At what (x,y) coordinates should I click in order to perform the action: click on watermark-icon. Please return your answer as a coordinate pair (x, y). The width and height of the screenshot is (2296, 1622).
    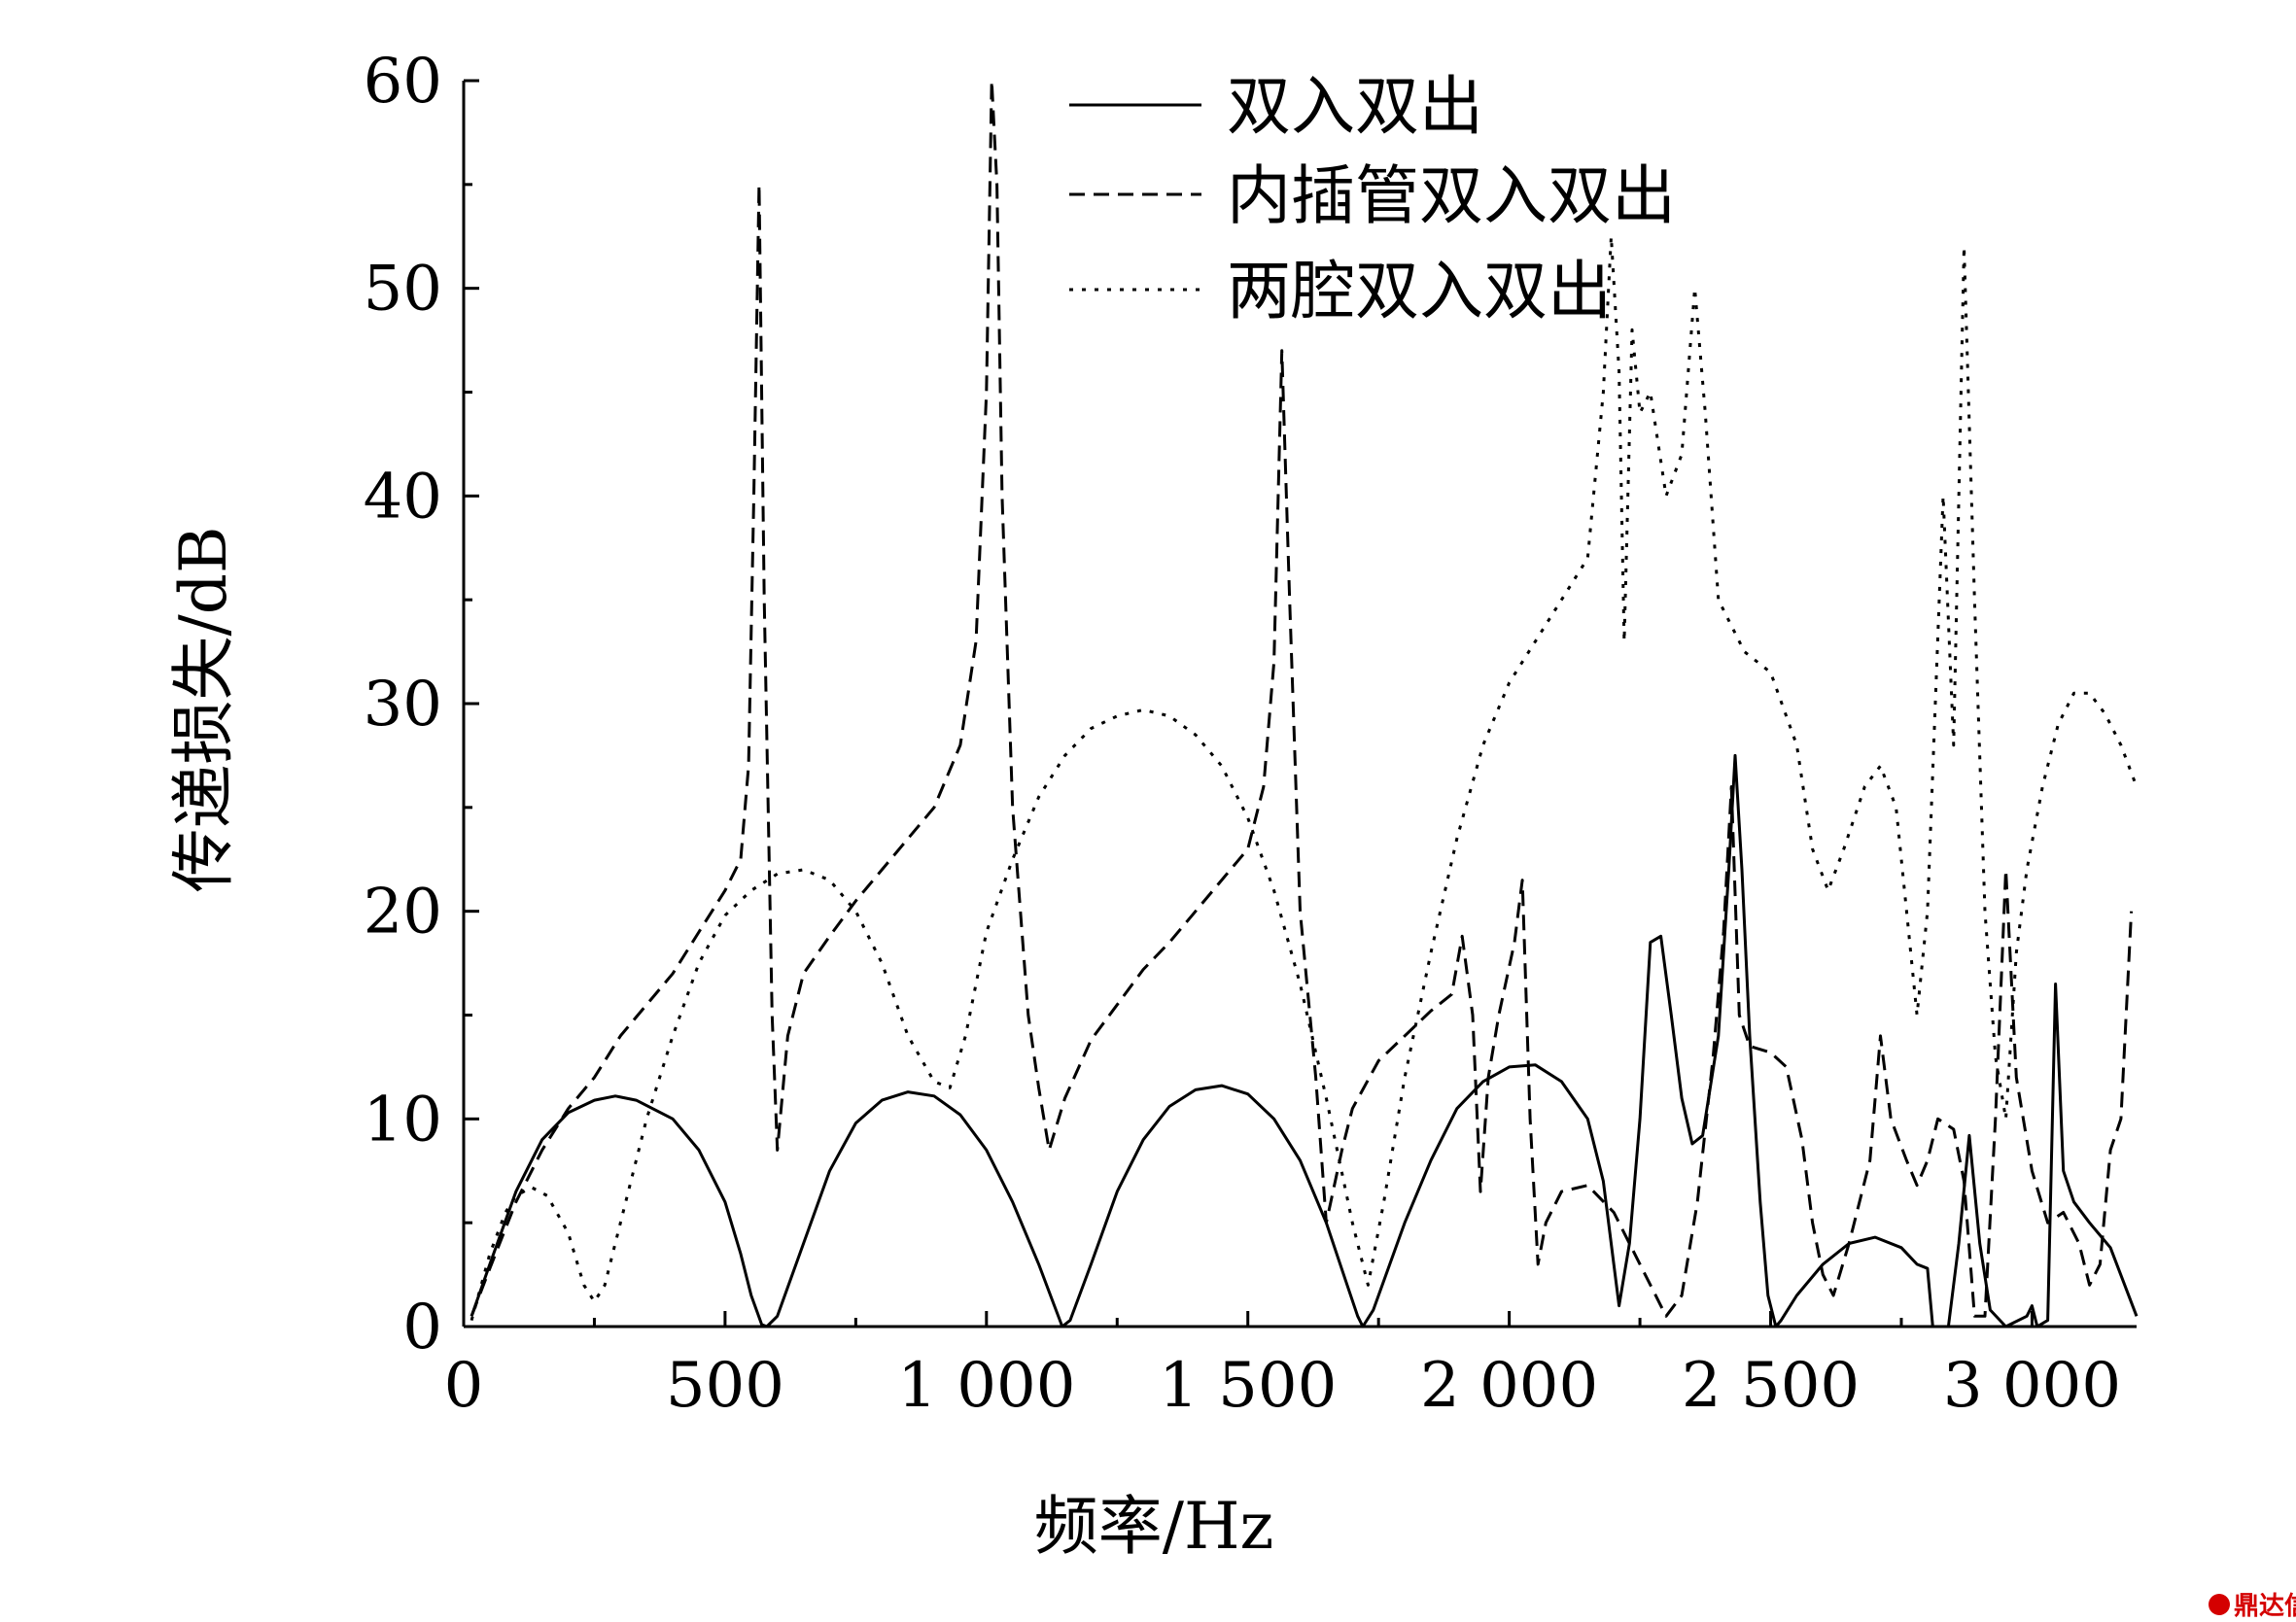
    Looking at the image, I should click on (2219, 1605).